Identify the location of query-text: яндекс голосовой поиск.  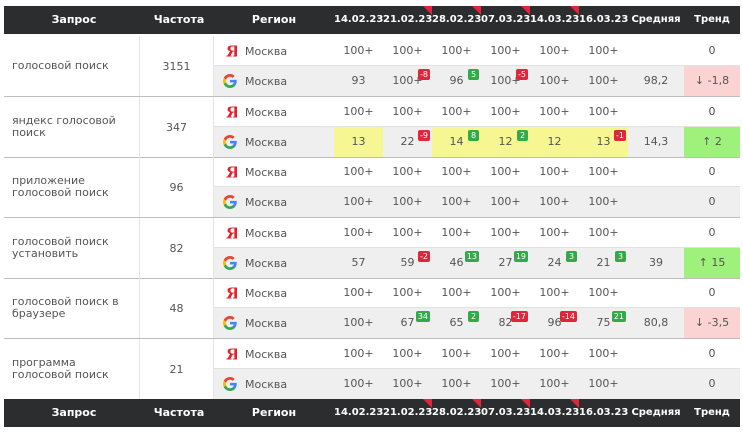
(72, 127).